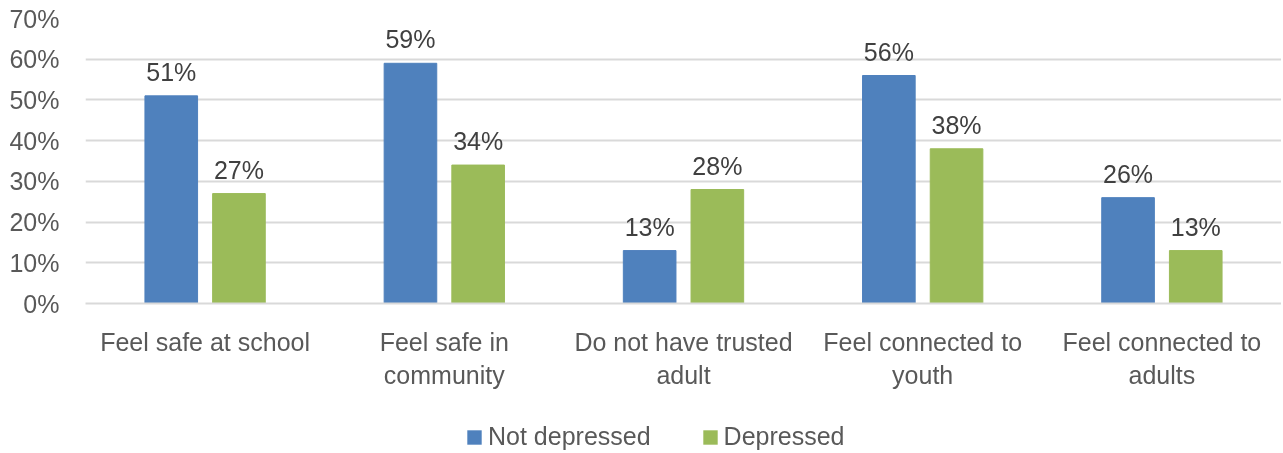 The height and width of the screenshot is (453, 1283). I want to click on y-tick-label: 50%, so click(34, 99).